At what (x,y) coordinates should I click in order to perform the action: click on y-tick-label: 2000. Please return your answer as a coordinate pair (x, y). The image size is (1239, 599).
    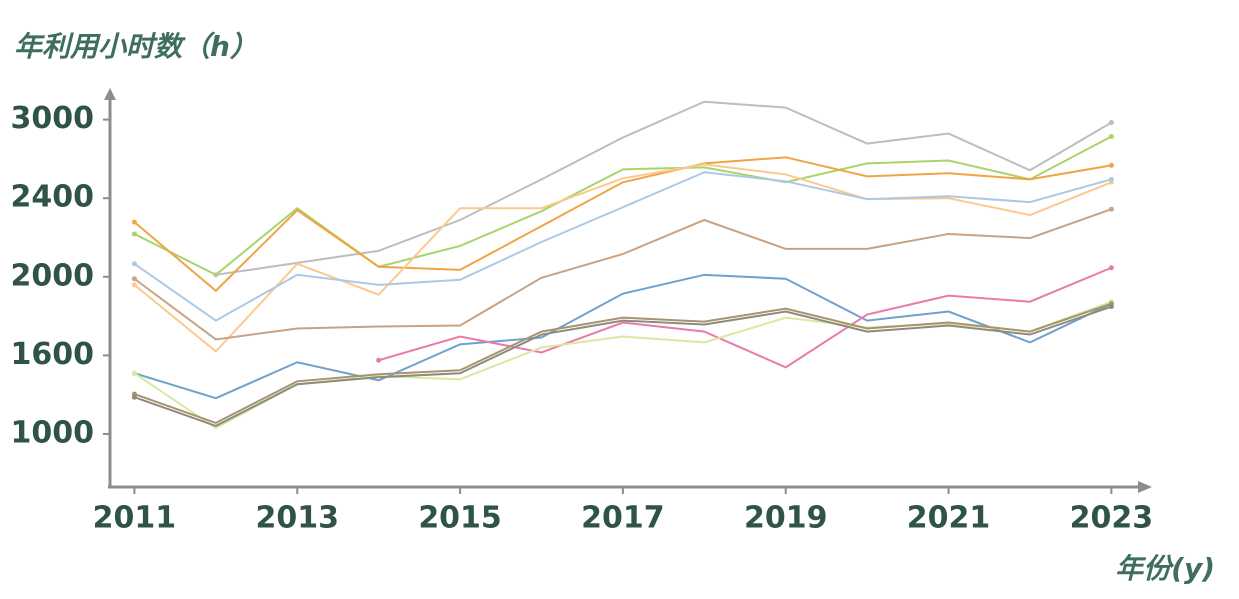
    Looking at the image, I should click on (53, 275).